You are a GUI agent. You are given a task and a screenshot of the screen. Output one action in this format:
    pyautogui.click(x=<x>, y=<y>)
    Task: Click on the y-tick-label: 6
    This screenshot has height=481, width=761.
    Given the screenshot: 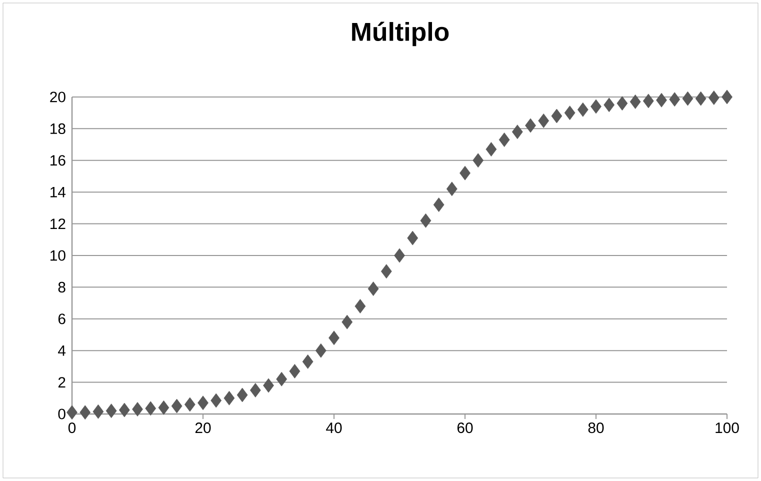 What is the action you would take?
    pyautogui.click(x=62, y=319)
    